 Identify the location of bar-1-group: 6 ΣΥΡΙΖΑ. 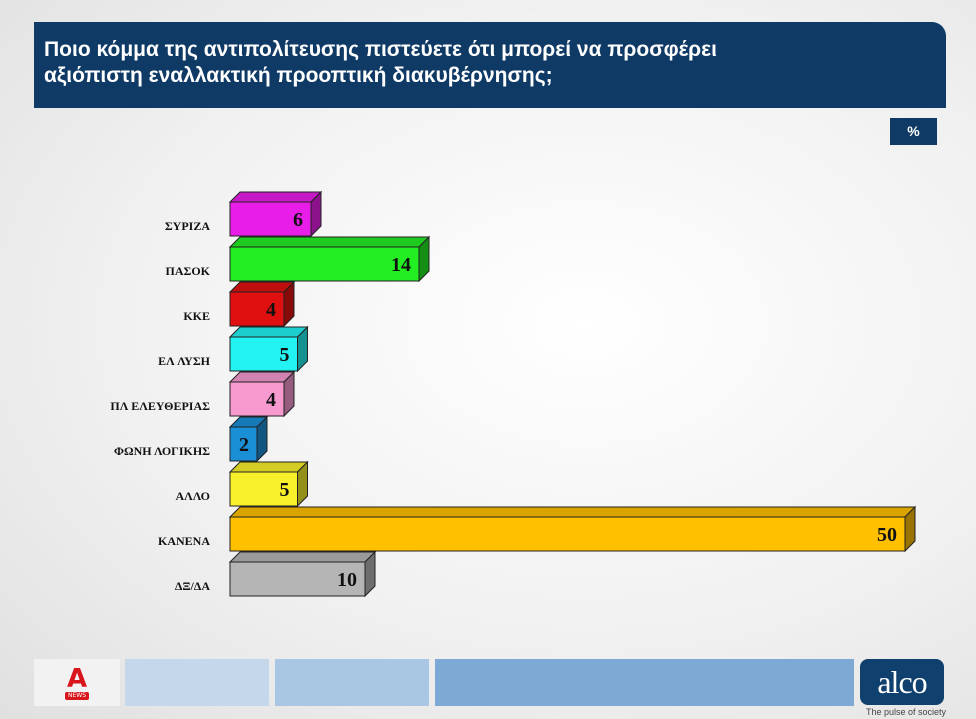
(244, 214).